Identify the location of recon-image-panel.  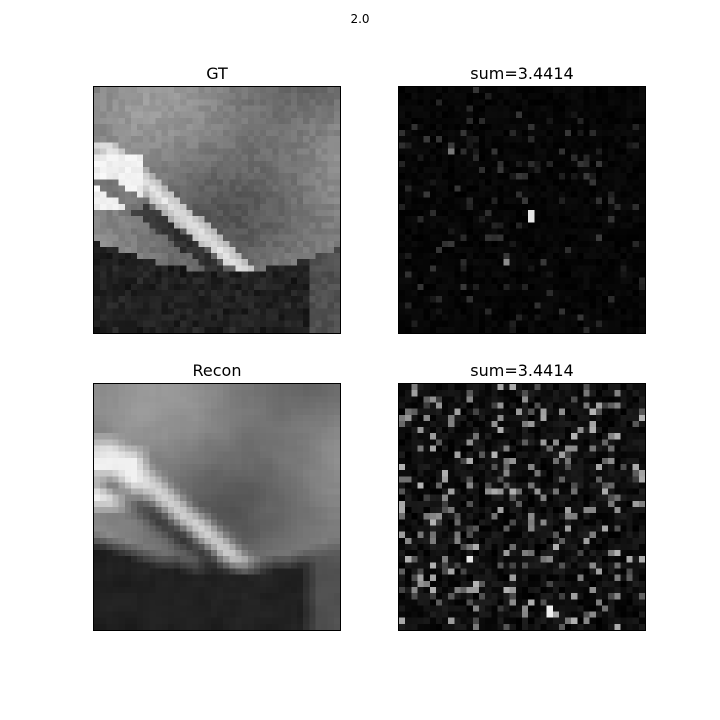
(217, 507).